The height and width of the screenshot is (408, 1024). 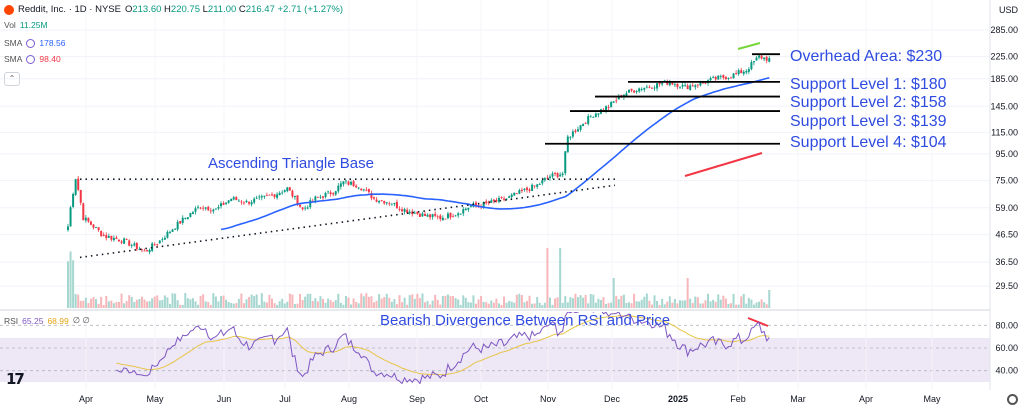 What do you see at coordinates (349, 399) in the screenshot?
I see `x-tick-label: Aug` at bounding box center [349, 399].